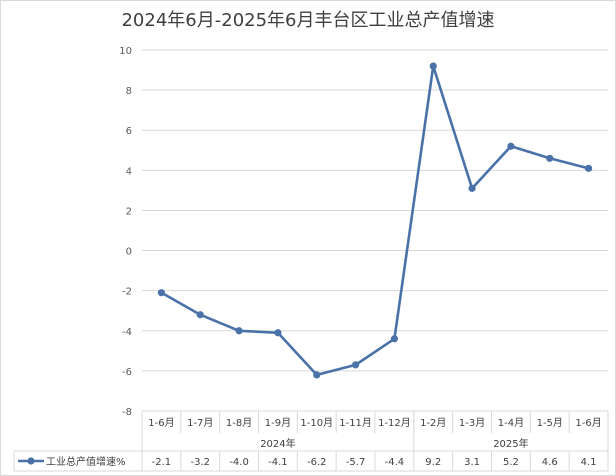  I want to click on y-tick-label: -2, so click(127, 292).